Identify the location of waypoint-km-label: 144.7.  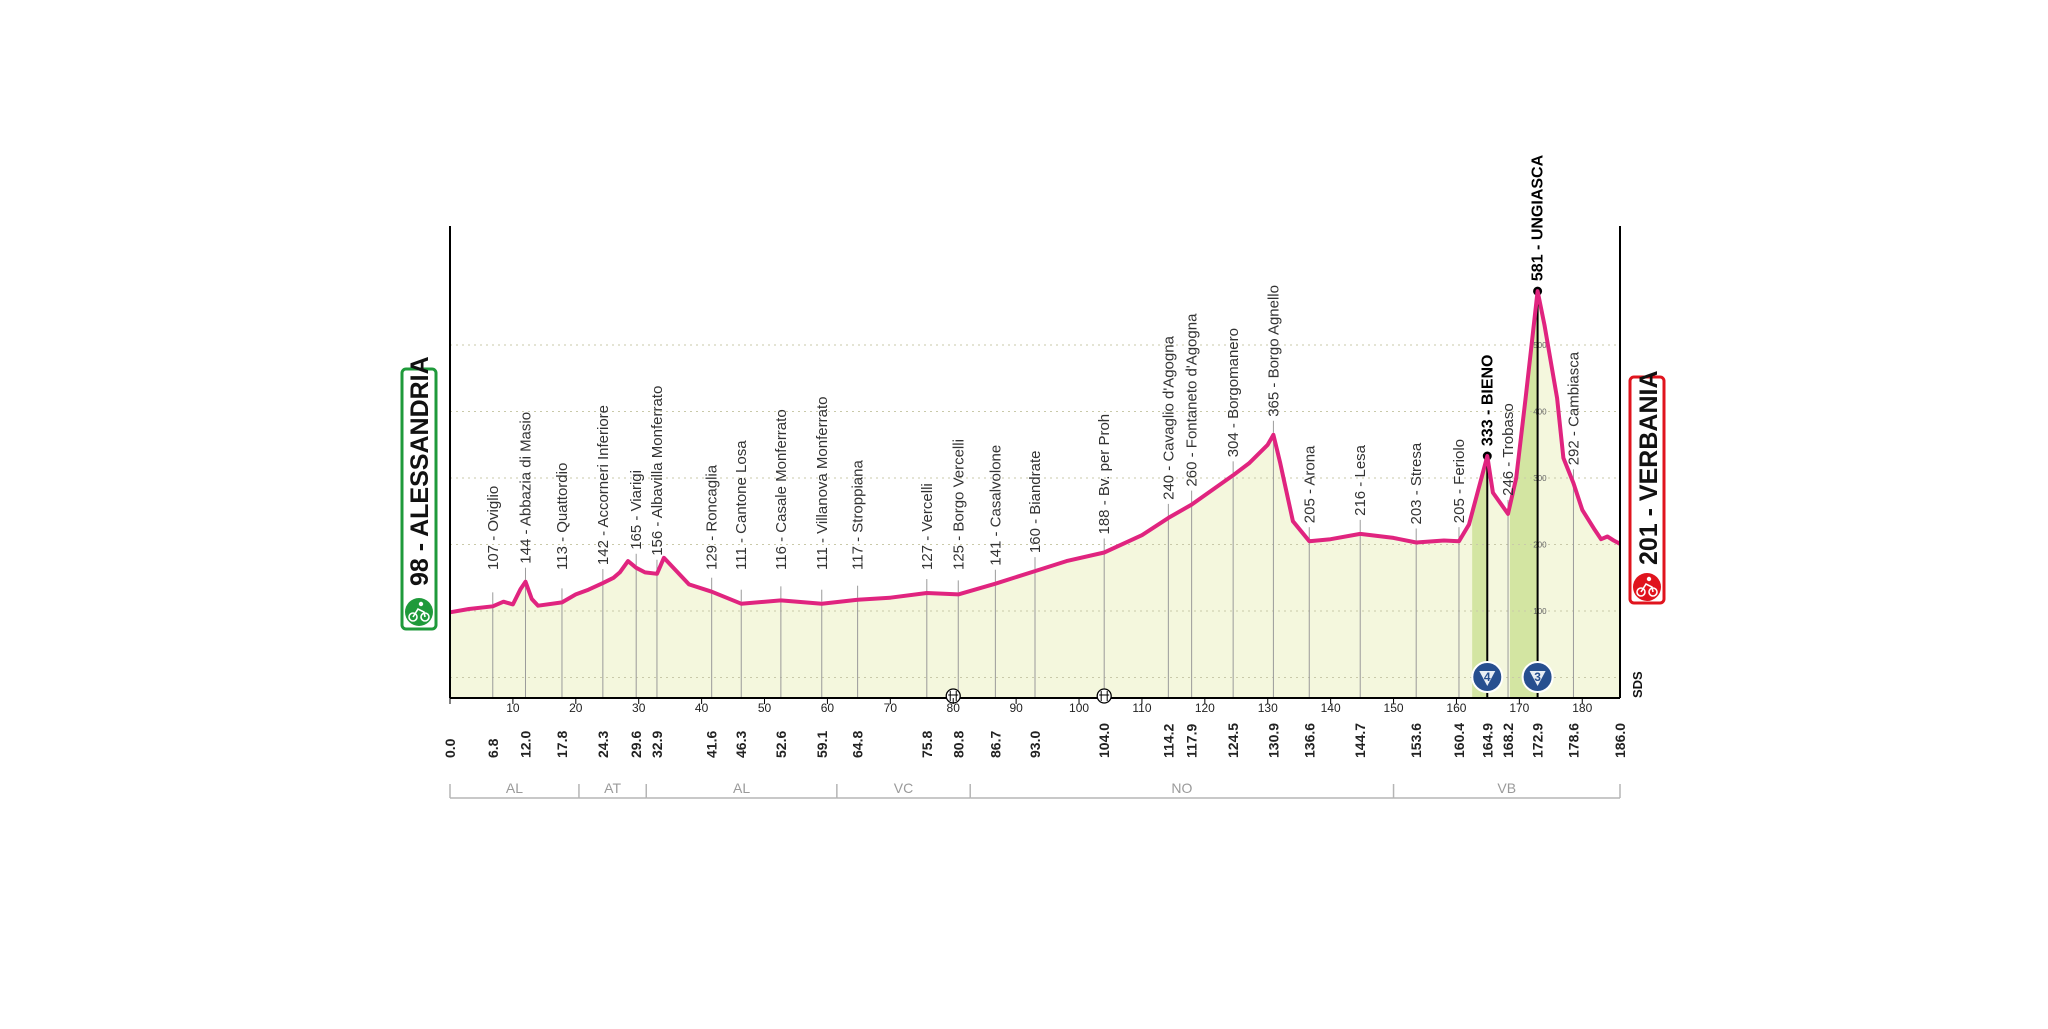
(1360, 740).